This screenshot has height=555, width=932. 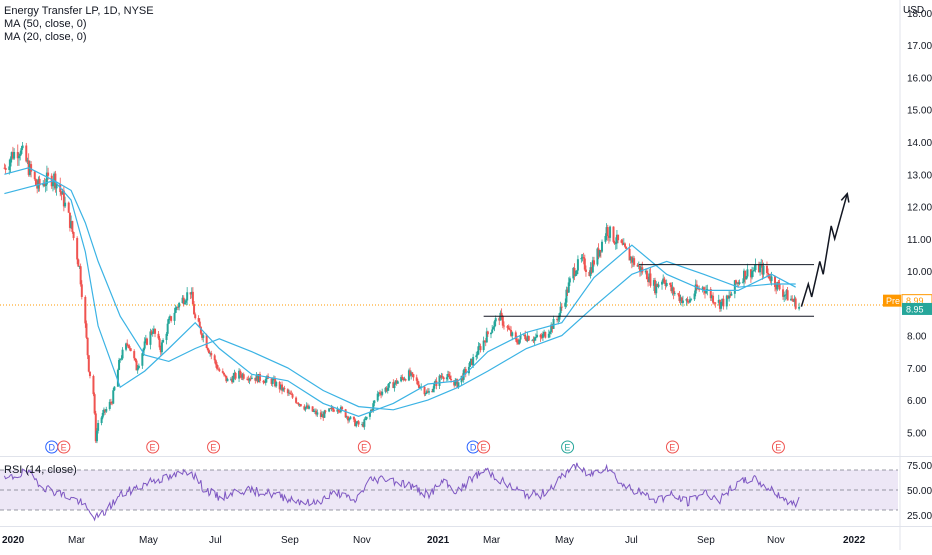 What do you see at coordinates (919, 143) in the screenshot?
I see `price-tick-label: 14.00` at bounding box center [919, 143].